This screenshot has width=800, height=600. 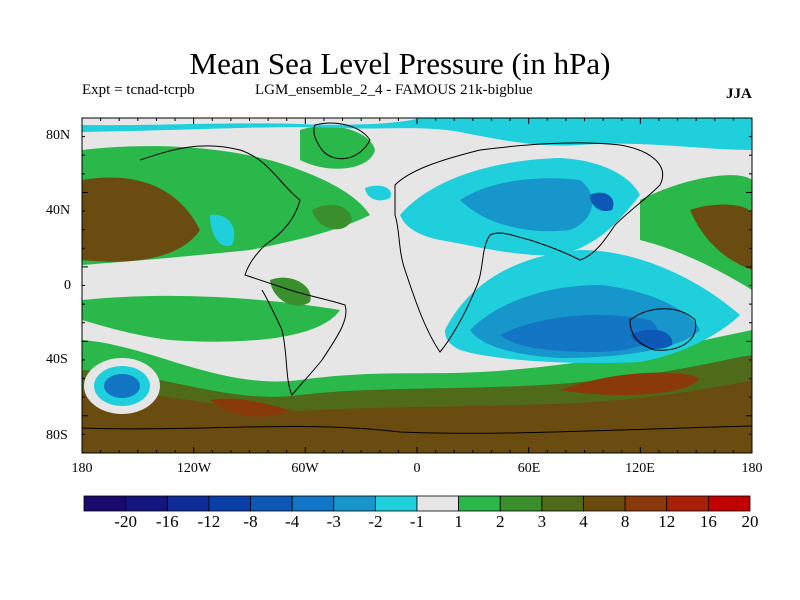 What do you see at coordinates (122, 386) in the screenshot?
I see `pacific-low-core` at bounding box center [122, 386].